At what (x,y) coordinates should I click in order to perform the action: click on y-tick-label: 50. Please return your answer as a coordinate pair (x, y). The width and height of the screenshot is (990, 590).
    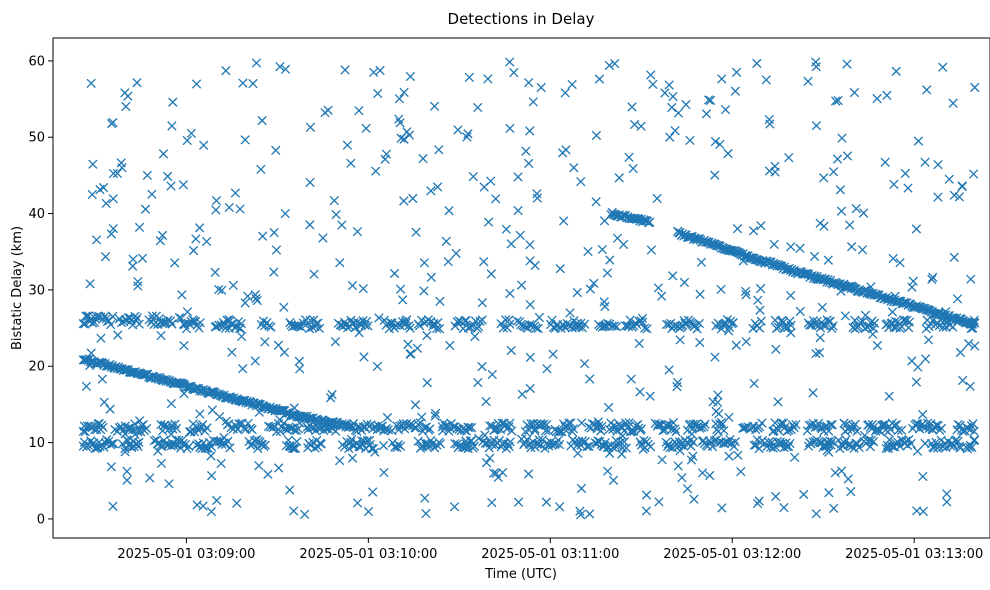
    Looking at the image, I should click on (36, 138).